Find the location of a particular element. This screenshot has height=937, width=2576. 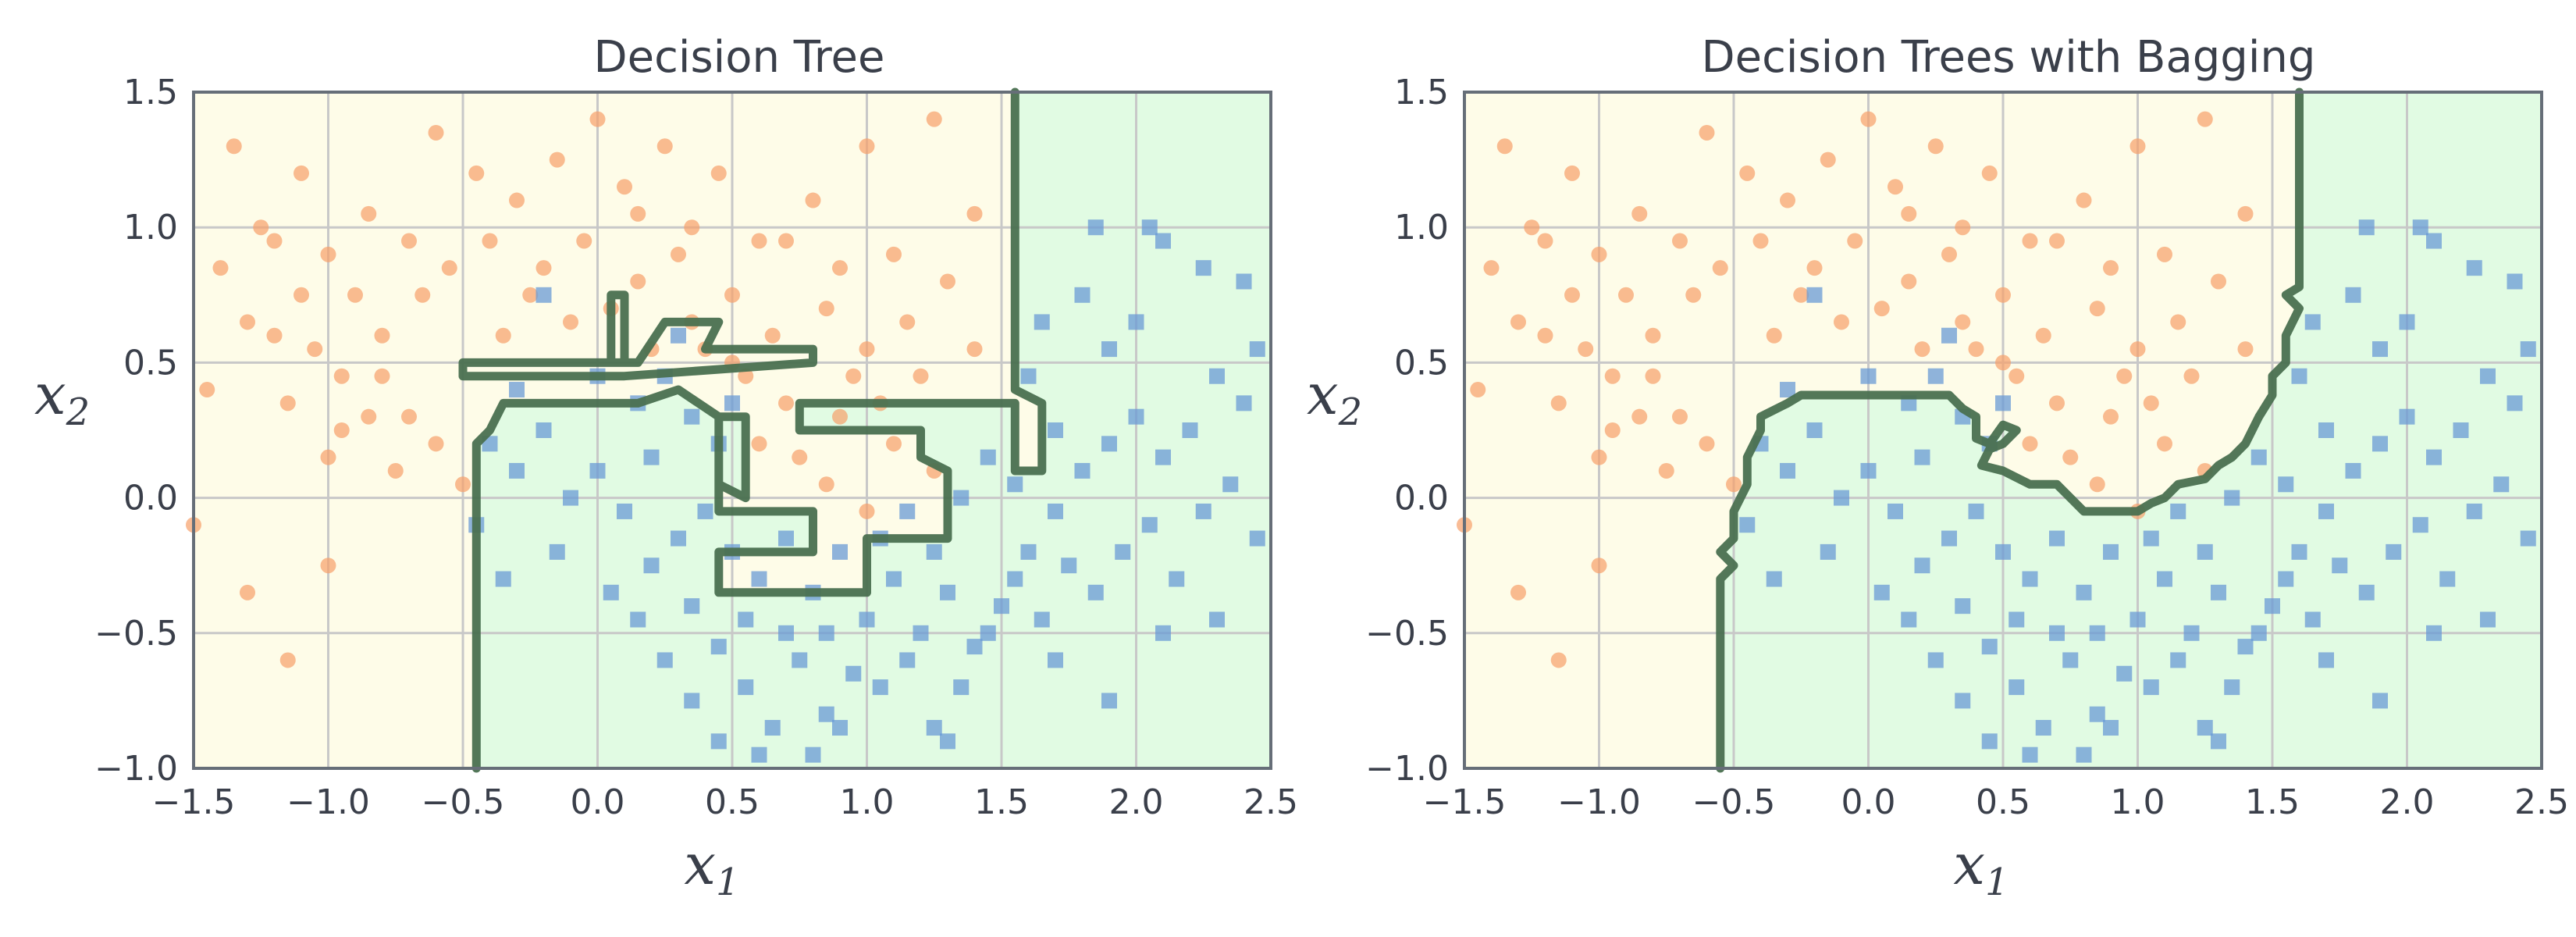

x-tick-label: 2.0 is located at coordinates (1136, 802).